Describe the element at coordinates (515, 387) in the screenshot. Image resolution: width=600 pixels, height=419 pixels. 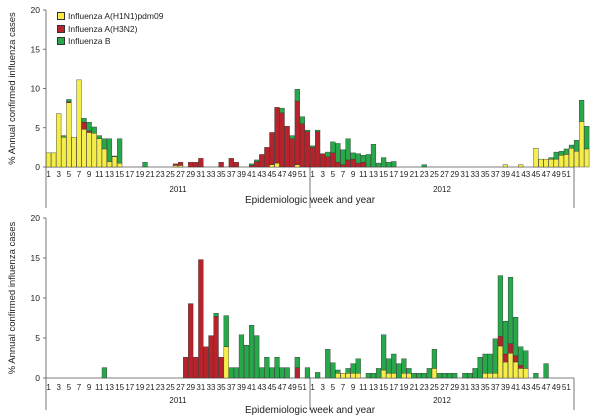
I see `x-tick-label: 41` at that location.